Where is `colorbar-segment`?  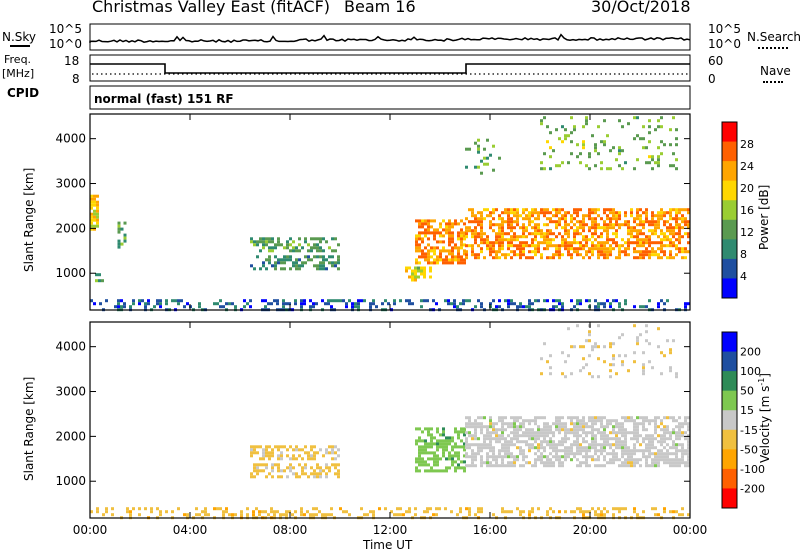
colorbar-segment is located at coordinates (729, 288).